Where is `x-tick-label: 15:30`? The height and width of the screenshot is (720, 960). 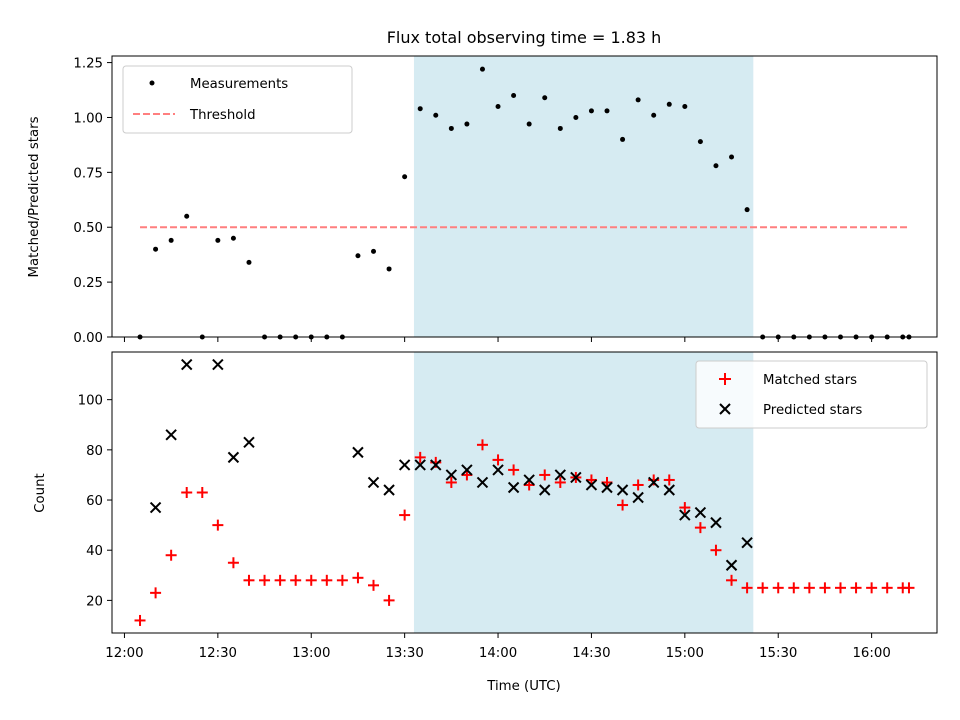 x-tick-label: 15:30 is located at coordinates (778, 653).